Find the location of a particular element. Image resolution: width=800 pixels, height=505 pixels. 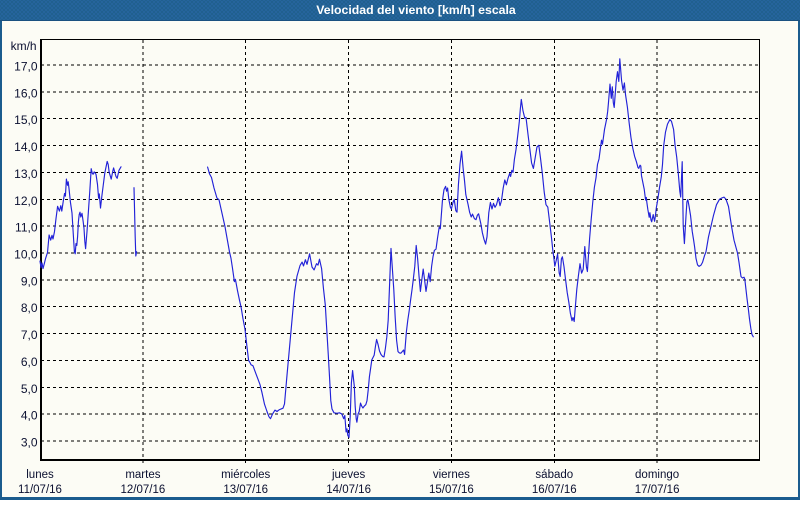

svg-text: sábado is located at coordinates (554, 475).